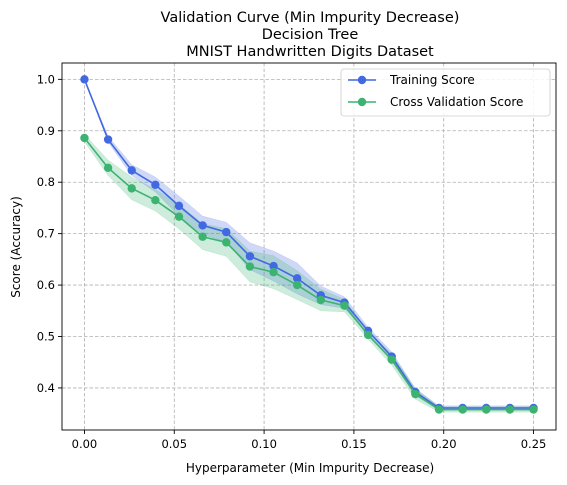 The height and width of the screenshot is (485, 567). I want to click on x-tick-label: 0.20, so click(444, 444).